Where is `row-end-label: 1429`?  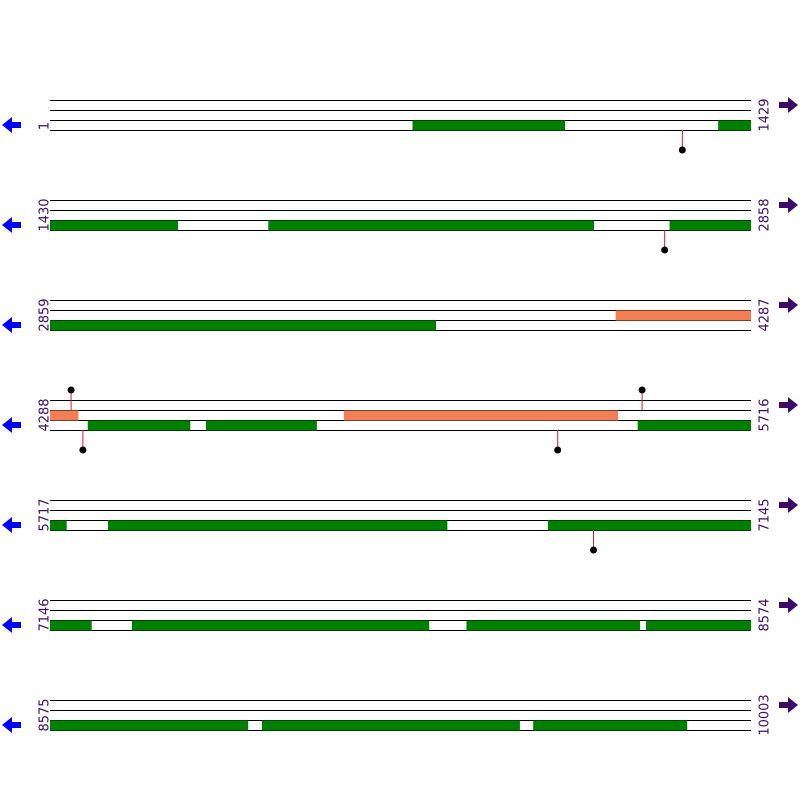
row-end-label: 1429 is located at coordinates (765, 114).